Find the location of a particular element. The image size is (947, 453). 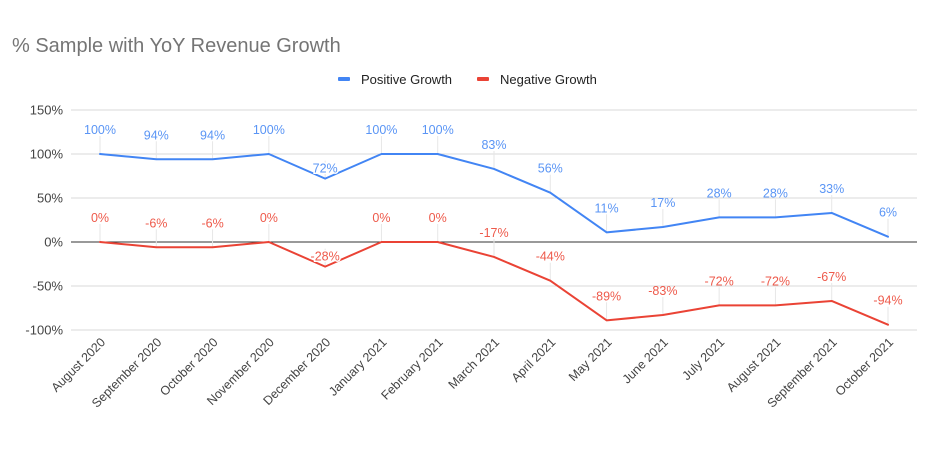

legend-item-negative-growth: Negative Growth is located at coordinates (537, 79).